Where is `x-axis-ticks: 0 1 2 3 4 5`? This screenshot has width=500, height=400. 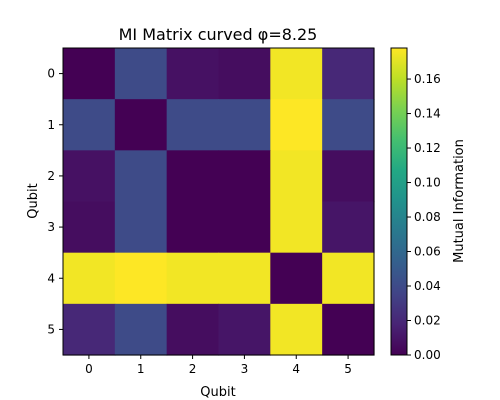 x-axis-ticks: 0 1 2 3 4 5 is located at coordinates (218, 365).